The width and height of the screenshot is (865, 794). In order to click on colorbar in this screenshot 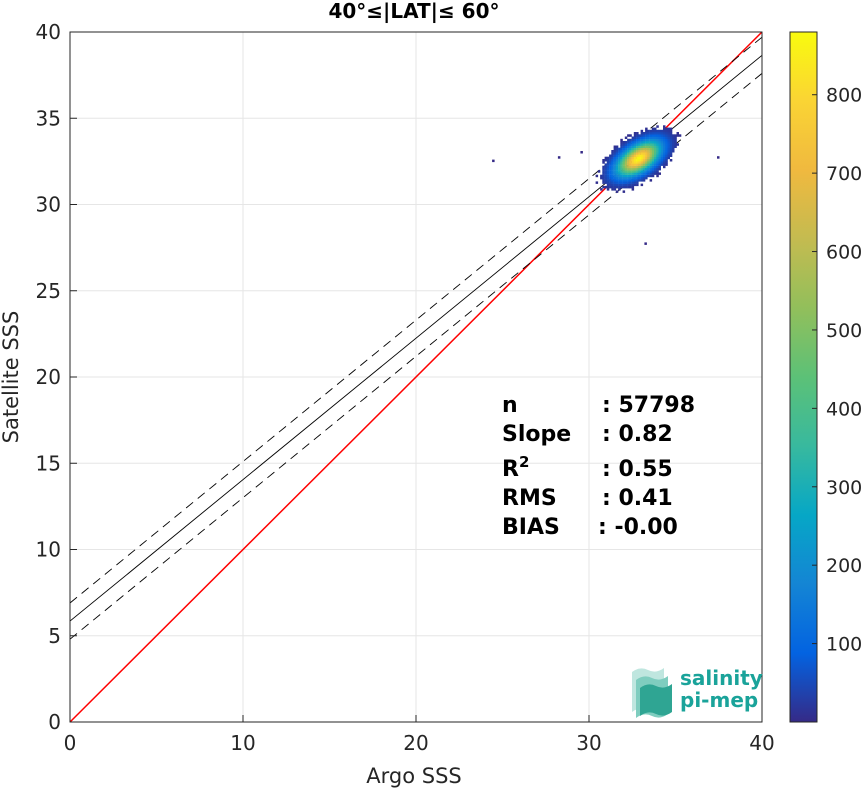, I will do `click(803, 377)`.